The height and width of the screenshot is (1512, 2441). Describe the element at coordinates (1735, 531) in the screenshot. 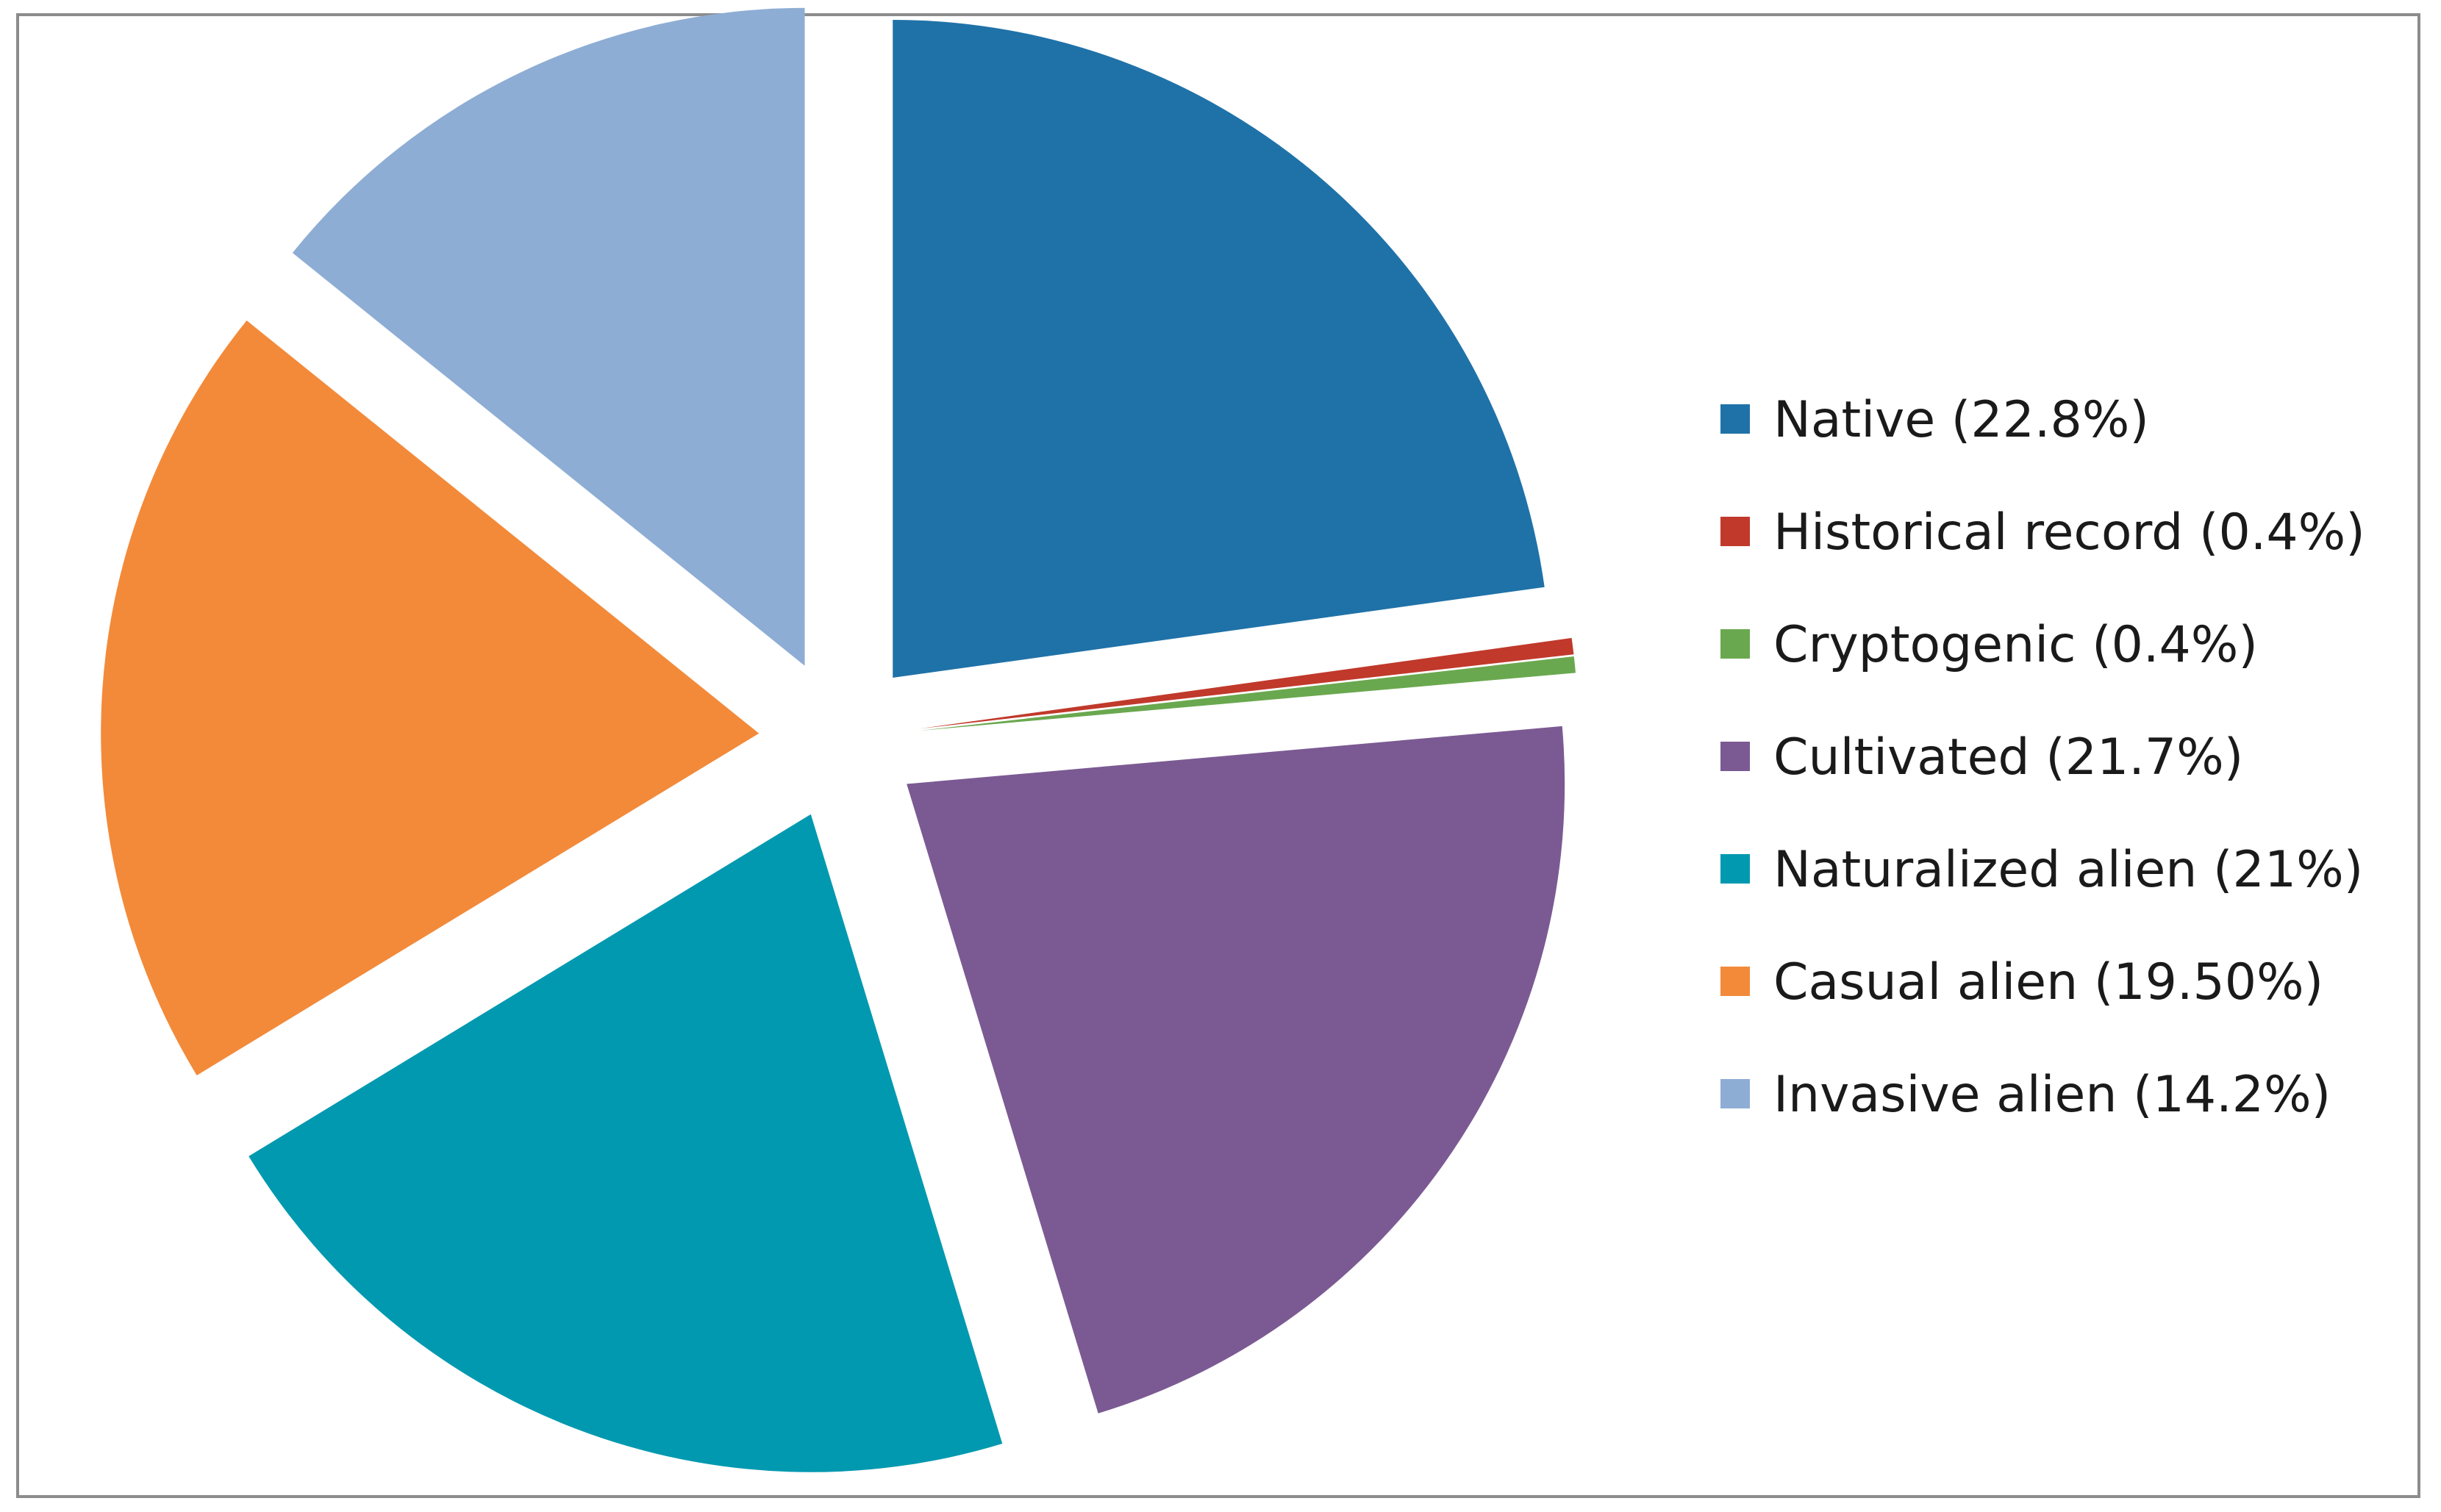

I see `legend-swatch-historical-record` at that location.